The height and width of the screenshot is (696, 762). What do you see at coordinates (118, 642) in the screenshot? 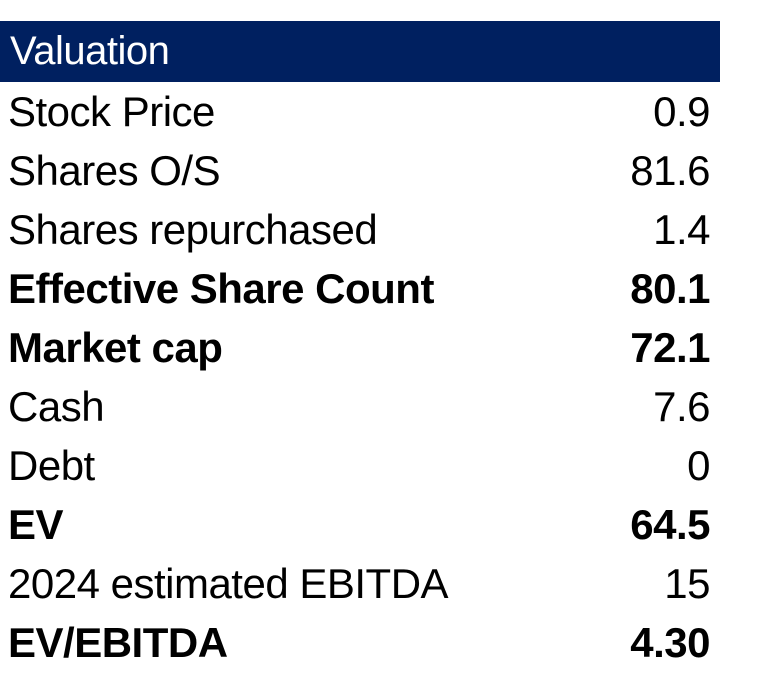
I see `row-label: EV/EBITDA` at bounding box center [118, 642].